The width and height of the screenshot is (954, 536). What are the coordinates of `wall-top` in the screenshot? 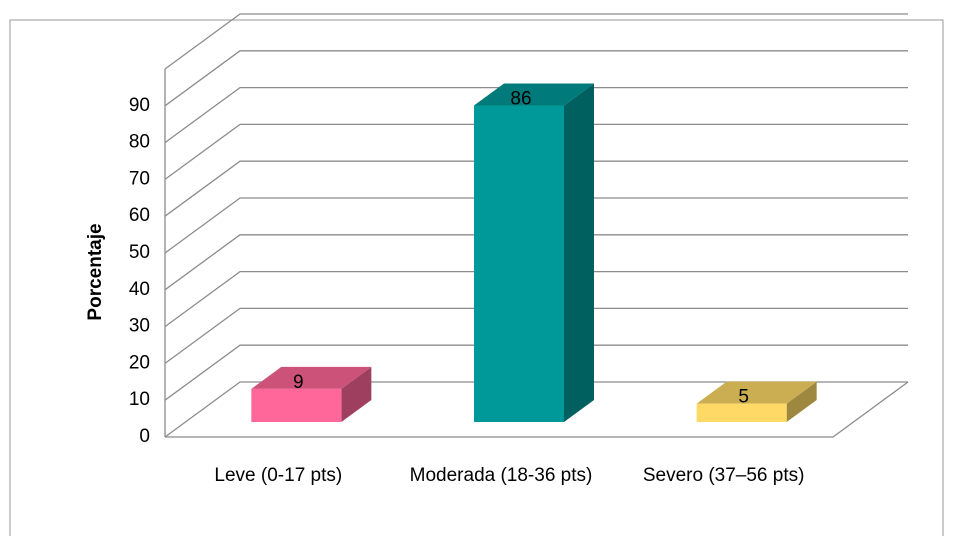 It's located at (536, 41).